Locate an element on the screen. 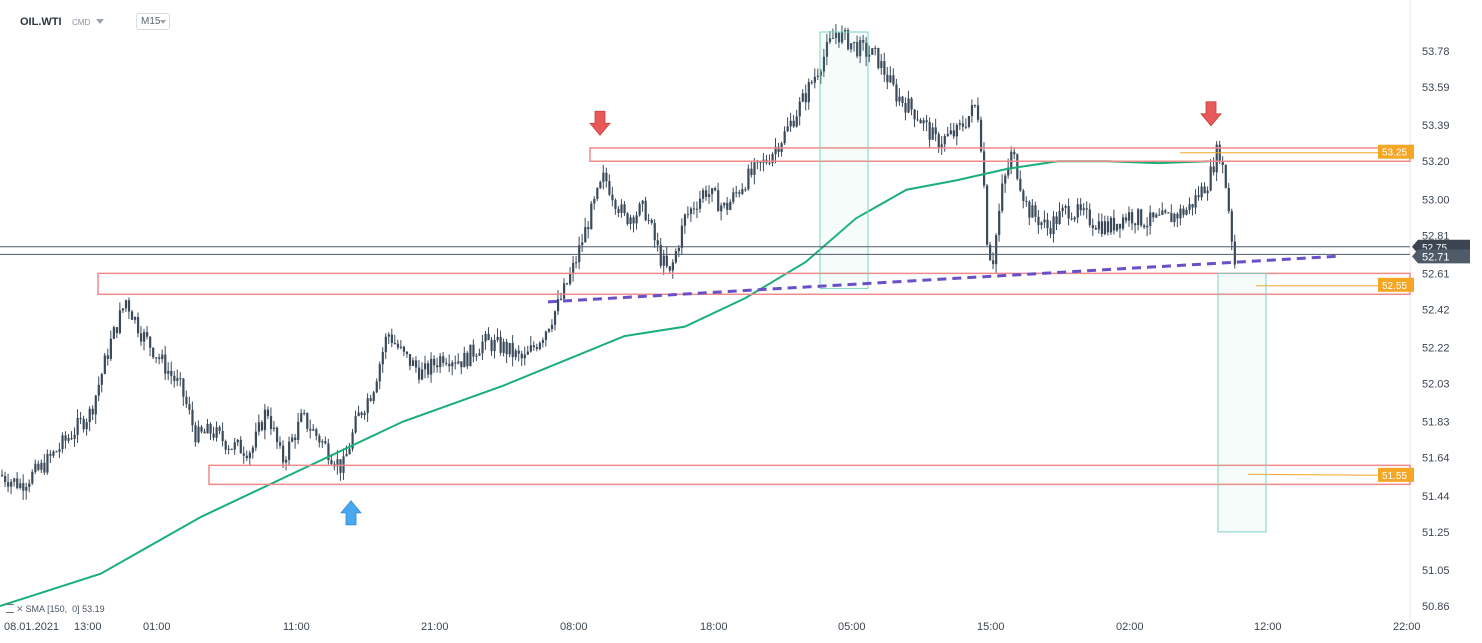 This screenshot has height=643, width=1482. y-tick-label: 53.20 is located at coordinates (1436, 162).